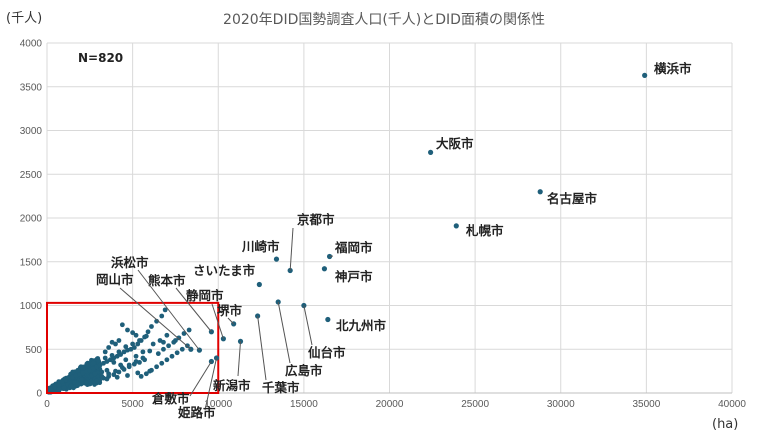 The height and width of the screenshot is (432, 768). I want to click on y-tick-label: 3500, so click(31, 87).